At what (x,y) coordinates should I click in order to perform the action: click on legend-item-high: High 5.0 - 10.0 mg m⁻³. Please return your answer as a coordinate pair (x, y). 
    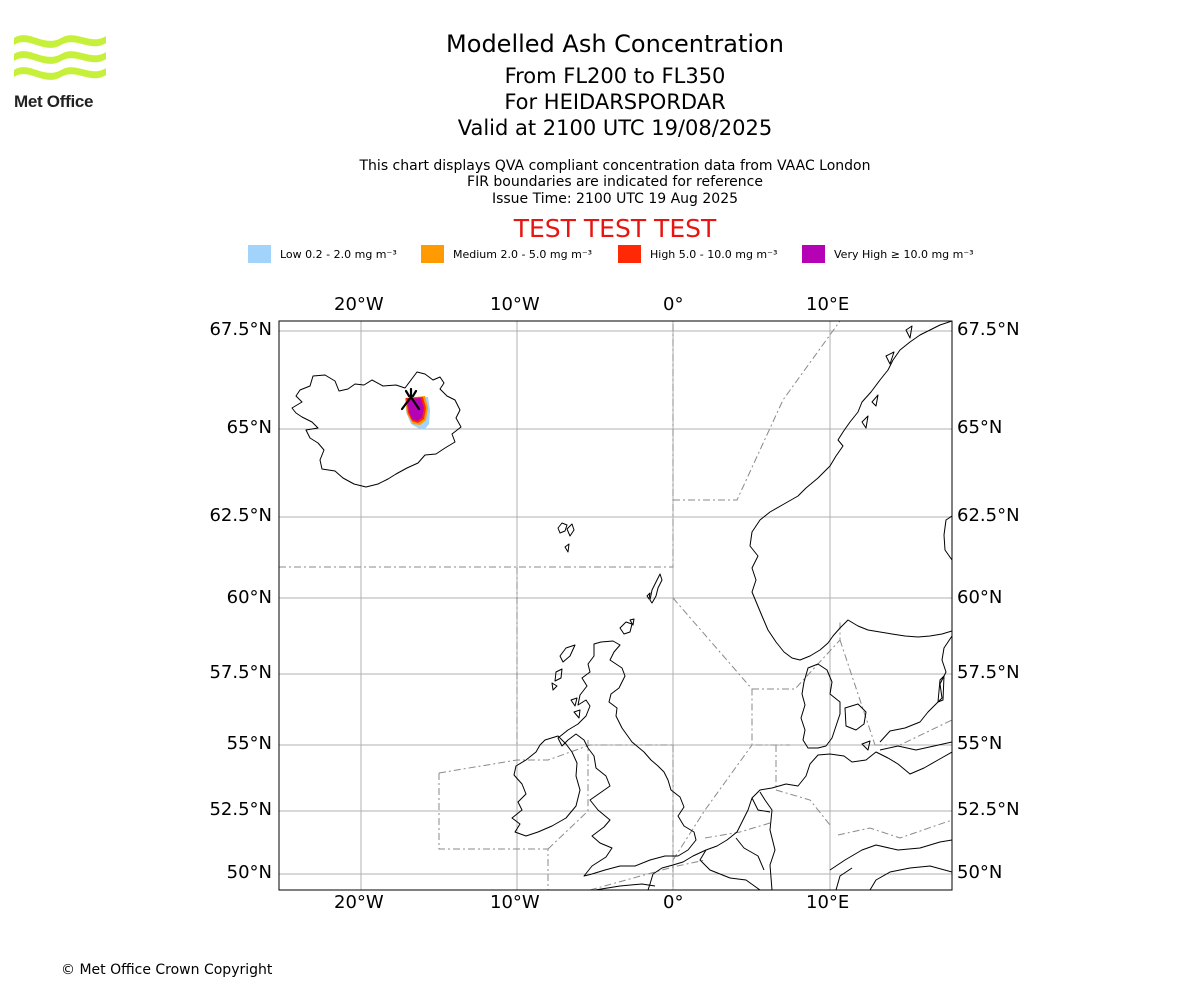
    Looking at the image, I should click on (697, 254).